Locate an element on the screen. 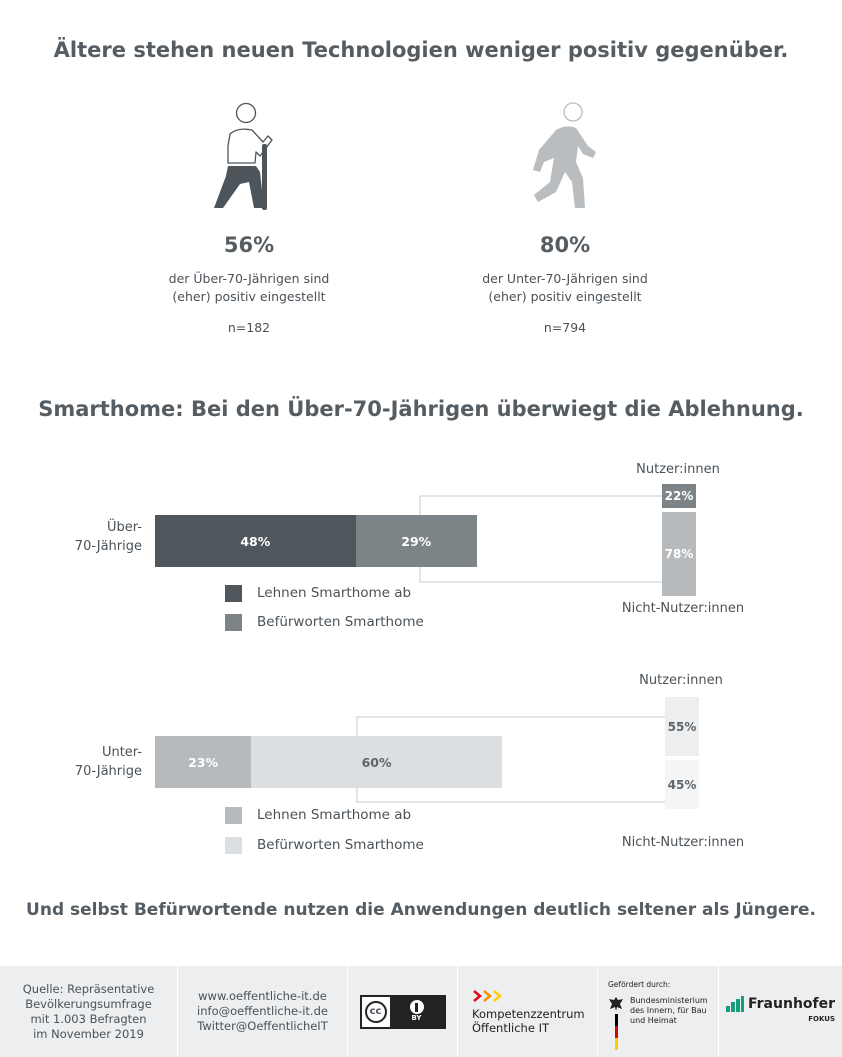 This screenshot has width=842, height=1057. kompetenzzentrum-arrows-icon is located at coordinates (487, 995).